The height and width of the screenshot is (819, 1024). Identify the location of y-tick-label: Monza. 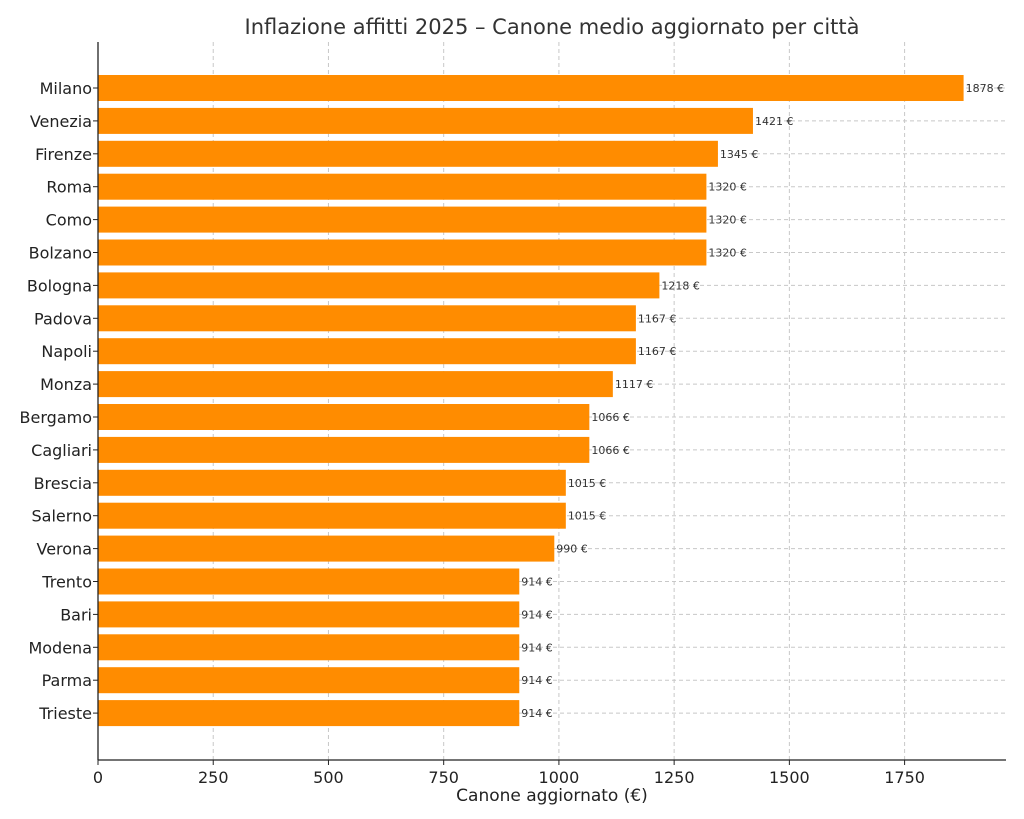
(66, 384).